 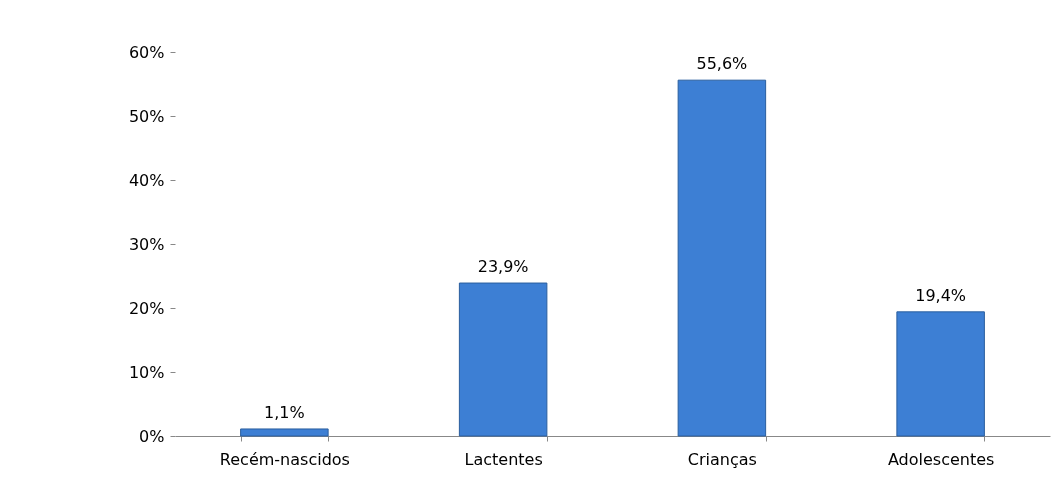 What do you see at coordinates (284, 412) in the screenshot?
I see `data-label: 1,1%` at bounding box center [284, 412].